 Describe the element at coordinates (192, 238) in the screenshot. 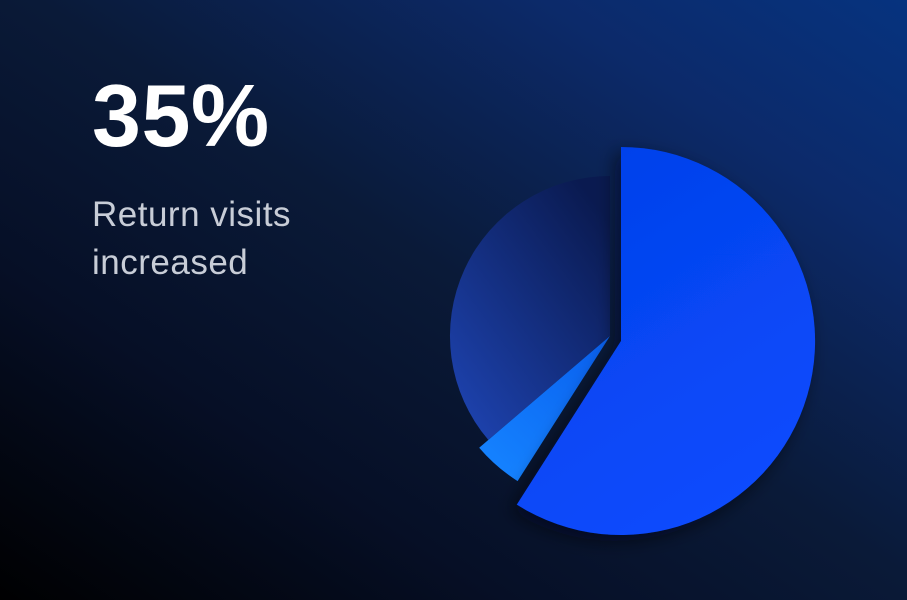

I see `stat-label: Return visits increased` at that location.